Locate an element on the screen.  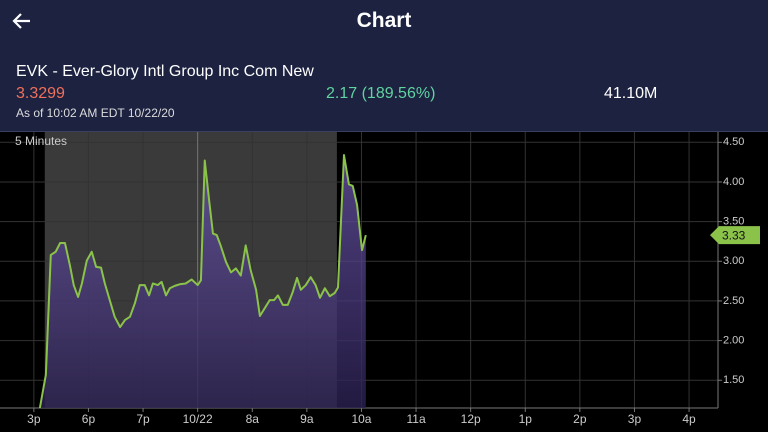
page-title: Chart is located at coordinates (384, 20).